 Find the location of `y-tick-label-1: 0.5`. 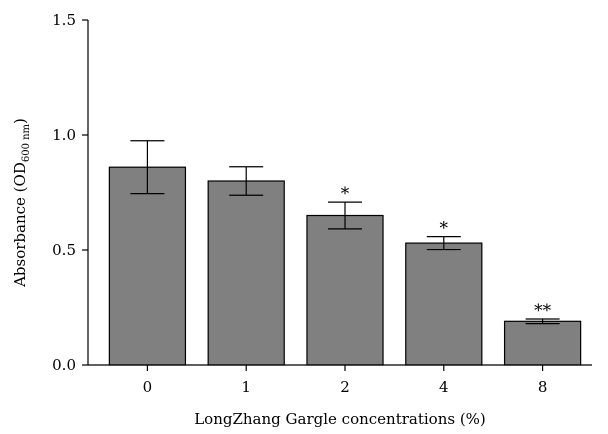

y-tick-label-1: 0.5 is located at coordinates (64, 250).